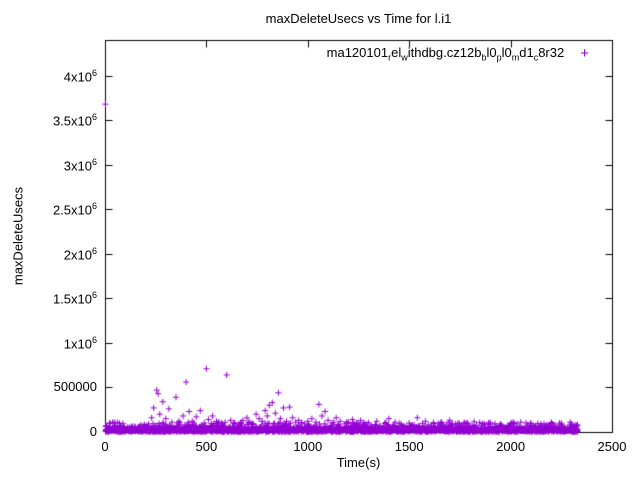 Image resolution: width=640 pixels, height=480 pixels. What do you see at coordinates (75, 387) in the screenshot?
I see `y-tick-label: 500000` at bounding box center [75, 387].